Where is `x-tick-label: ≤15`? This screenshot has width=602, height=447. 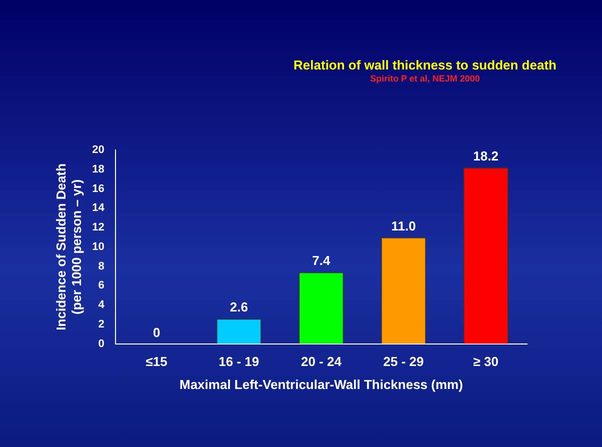 x-tick-label: ≤15 is located at coordinates (157, 362).